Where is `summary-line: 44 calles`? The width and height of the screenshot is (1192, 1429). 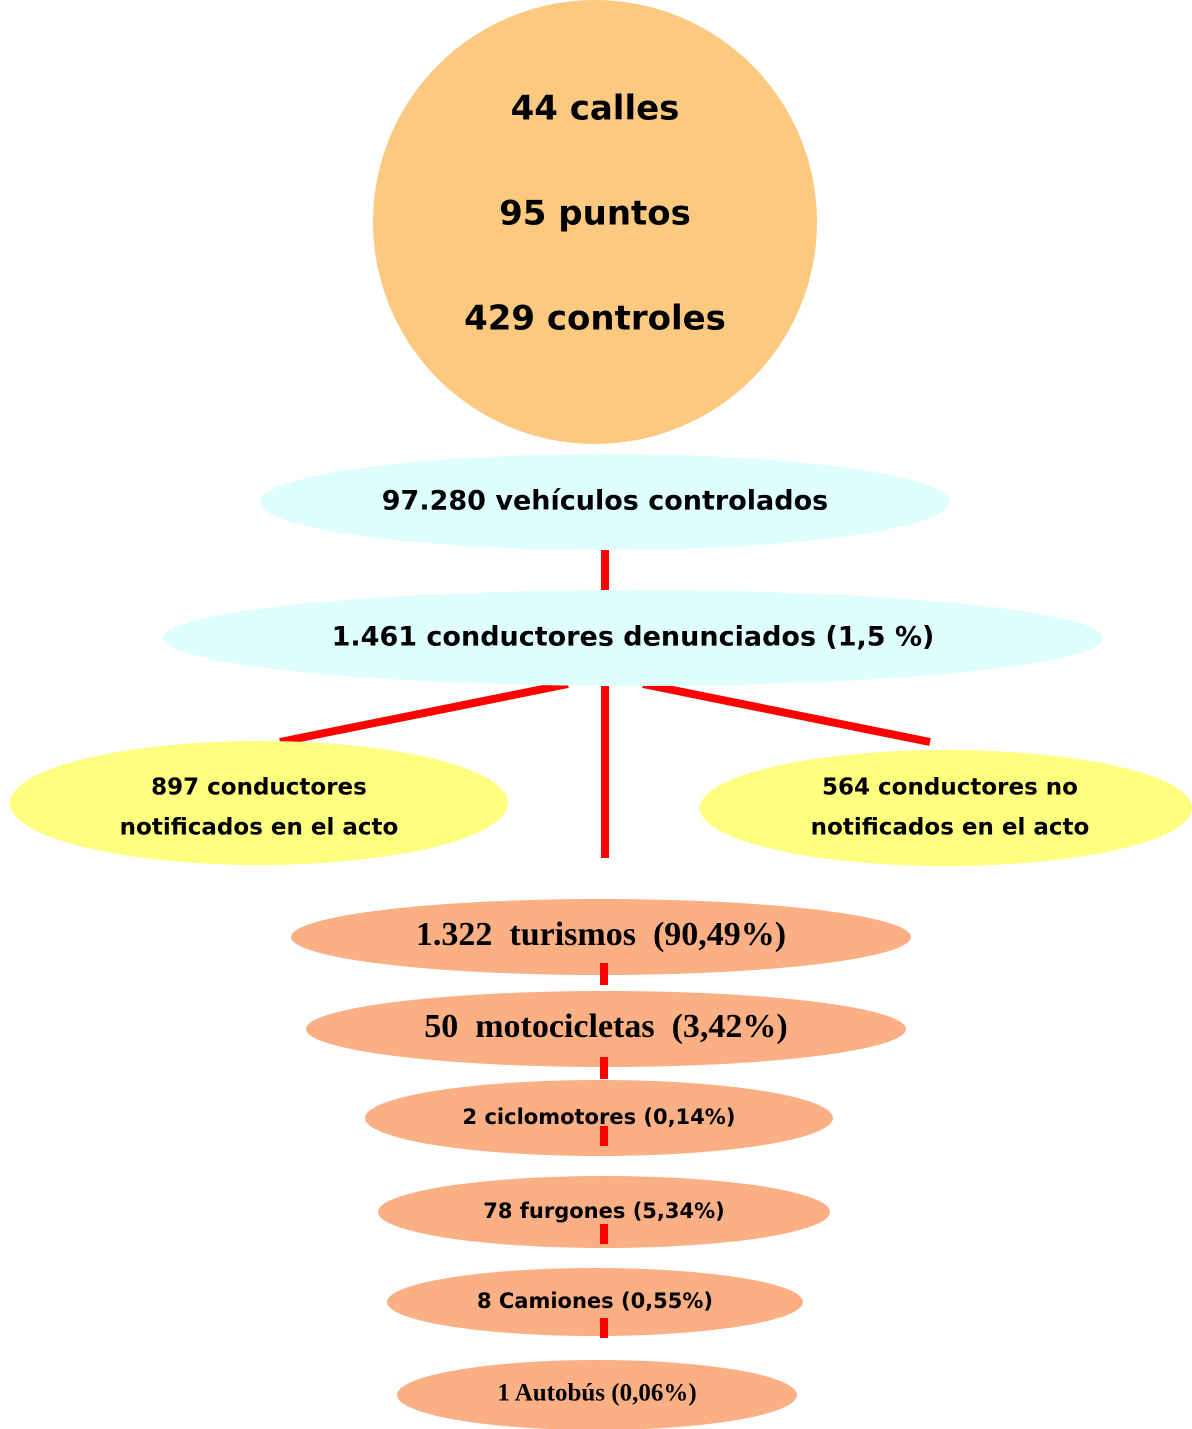 summary-line: 44 calles is located at coordinates (595, 109).